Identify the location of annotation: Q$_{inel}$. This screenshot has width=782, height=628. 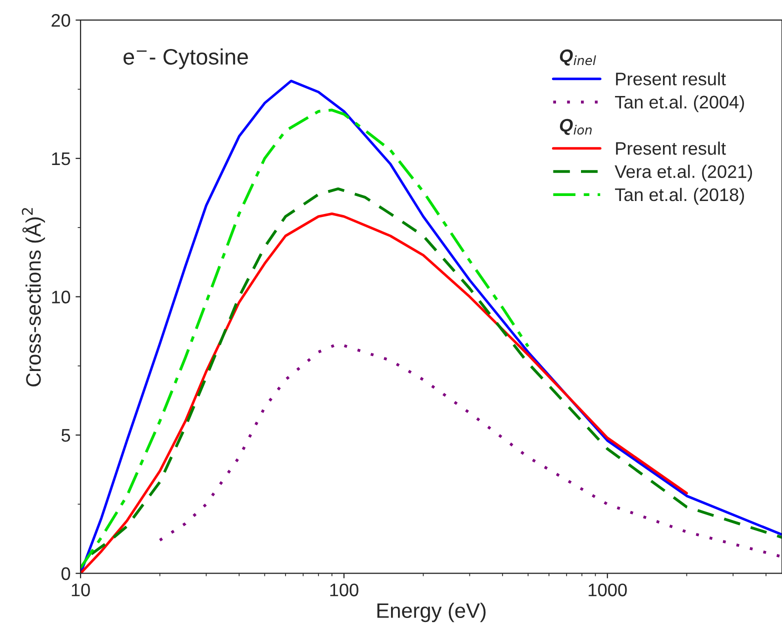
(578, 57).